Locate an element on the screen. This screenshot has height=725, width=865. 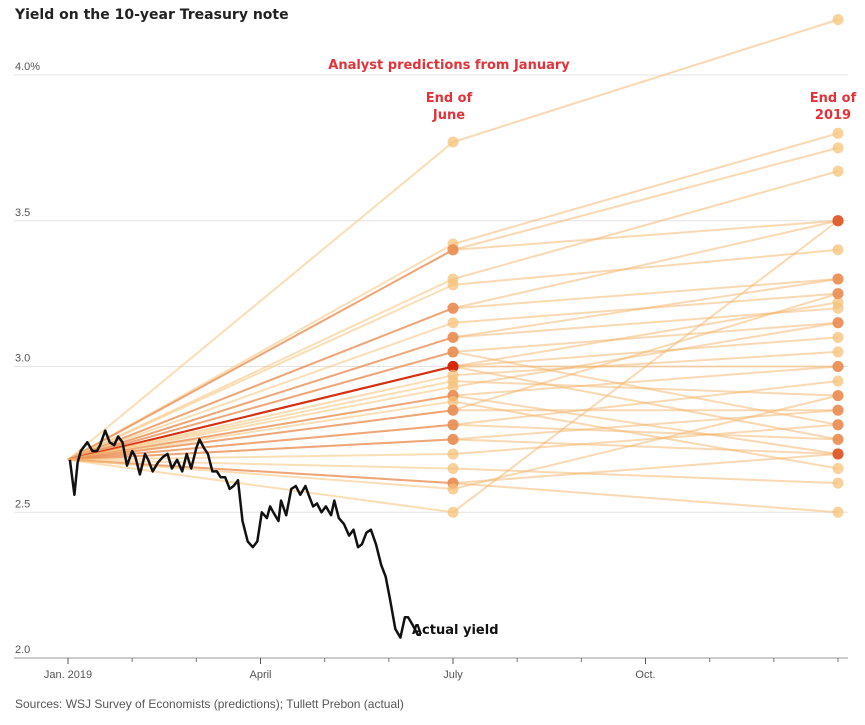
june-label-line1: End of is located at coordinates (449, 98).